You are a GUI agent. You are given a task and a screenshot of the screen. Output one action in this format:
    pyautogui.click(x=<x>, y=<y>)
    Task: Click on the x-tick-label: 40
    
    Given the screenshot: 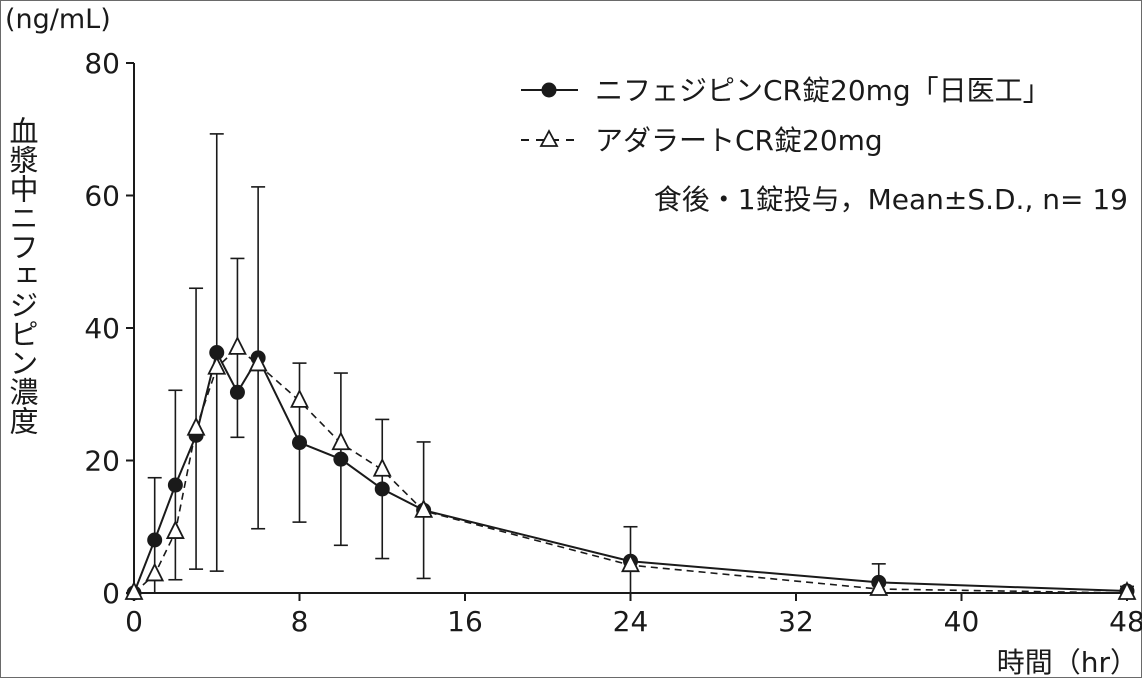 What is the action you would take?
    pyautogui.click(x=962, y=621)
    